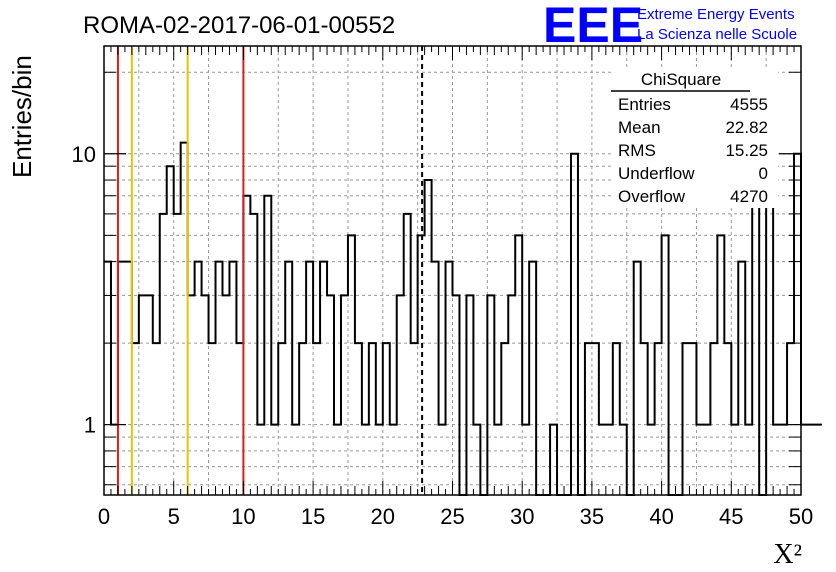 Image resolution: width=836 pixels, height=572 pixels. Describe the element at coordinates (639, 127) in the screenshot. I see `stats-row-label: Mean` at that location.